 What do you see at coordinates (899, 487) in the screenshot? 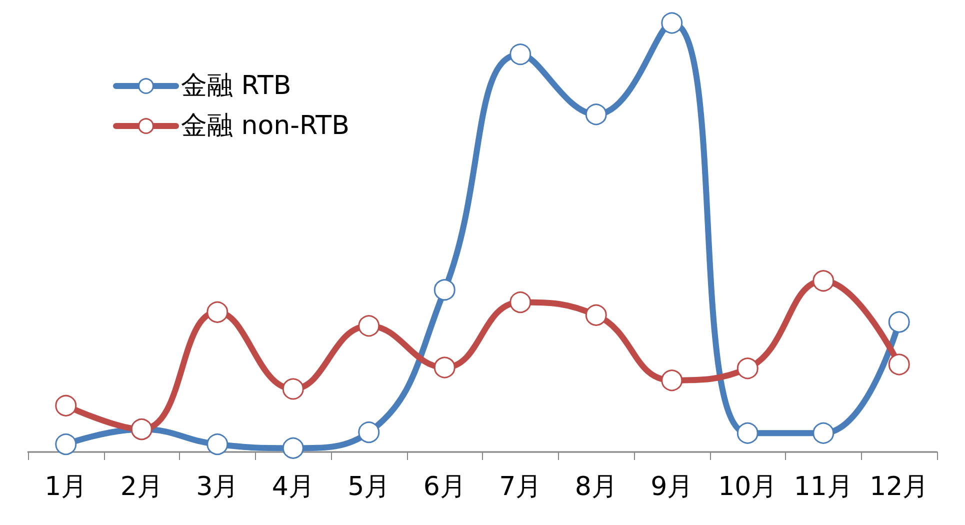
I see `x-tick-label: 12月` at bounding box center [899, 487].